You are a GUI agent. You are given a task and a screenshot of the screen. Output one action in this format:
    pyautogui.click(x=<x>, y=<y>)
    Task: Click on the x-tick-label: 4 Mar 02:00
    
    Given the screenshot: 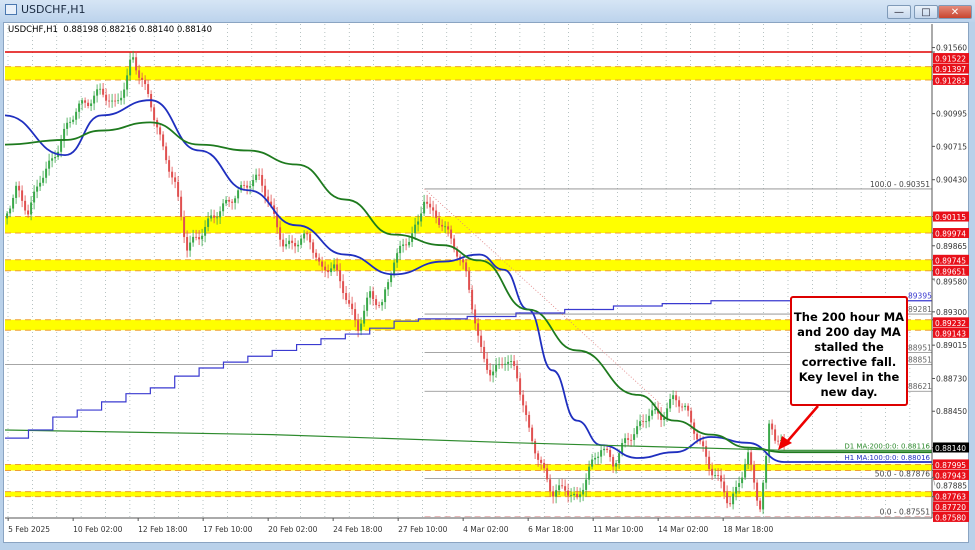 What is the action you would take?
    pyautogui.click(x=486, y=529)
    